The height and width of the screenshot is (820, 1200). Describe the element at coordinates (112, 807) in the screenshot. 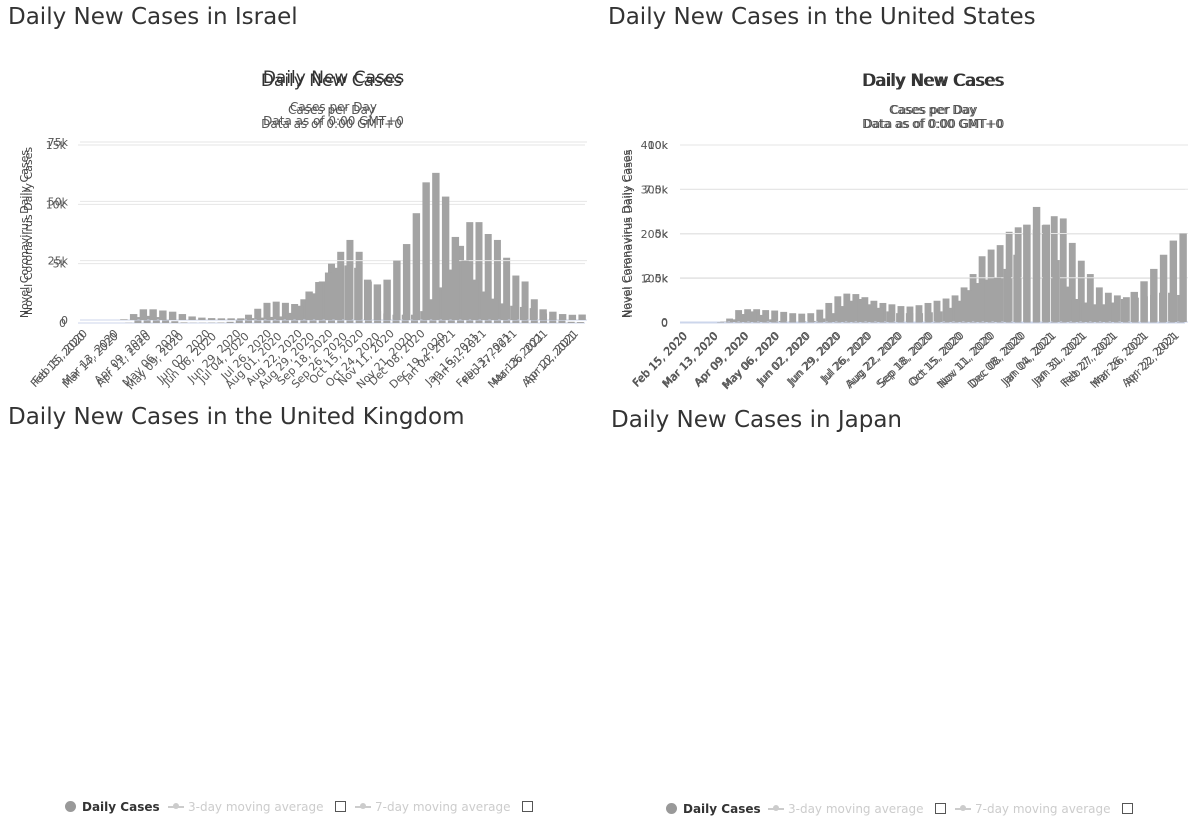

I see `legend-daily-cases: Daily Cases` at that location.